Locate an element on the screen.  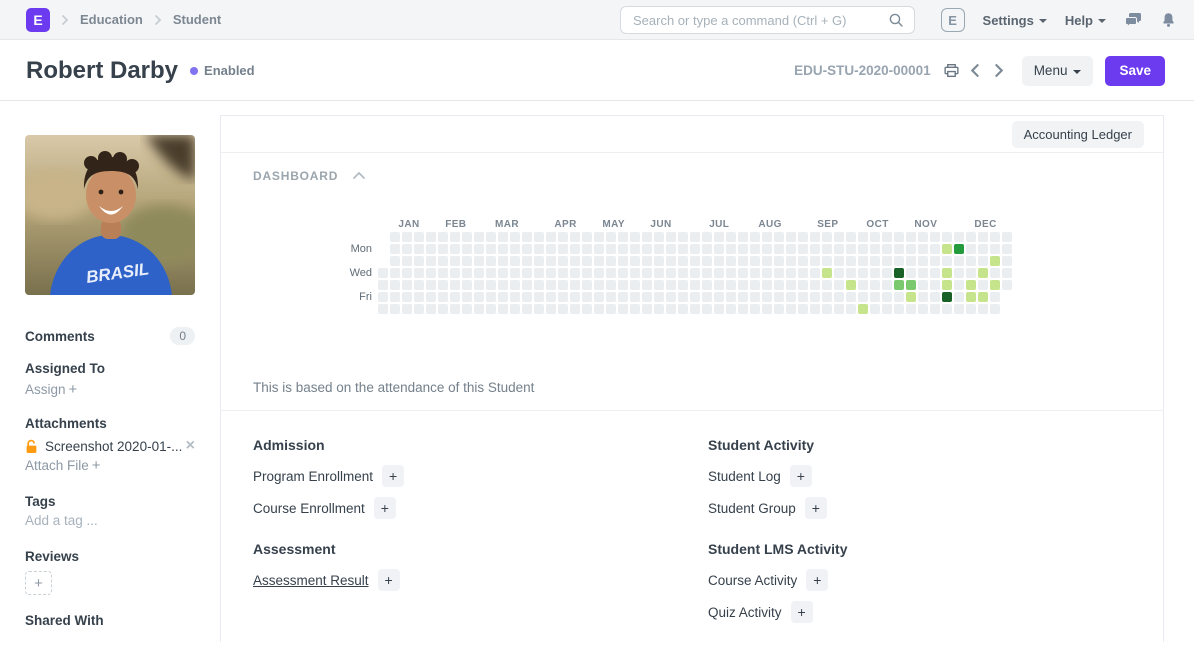
tags-heading: Tags is located at coordinates (40, 501).